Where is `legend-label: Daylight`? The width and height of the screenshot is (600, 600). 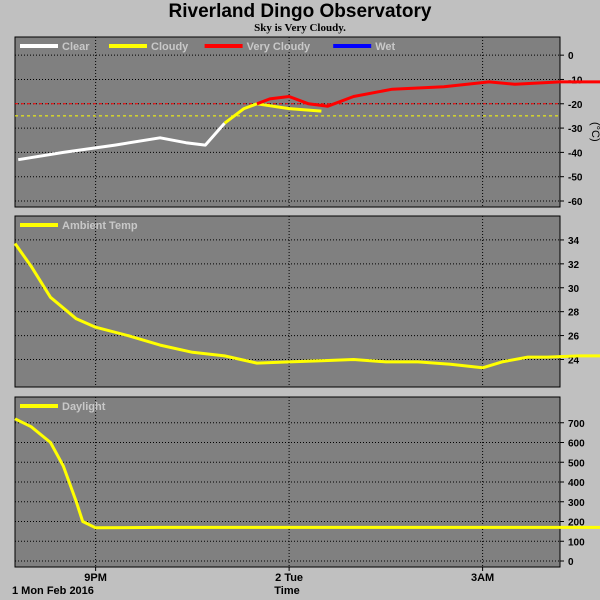
legend-label: Daylight is located at coordinates (84, 407).